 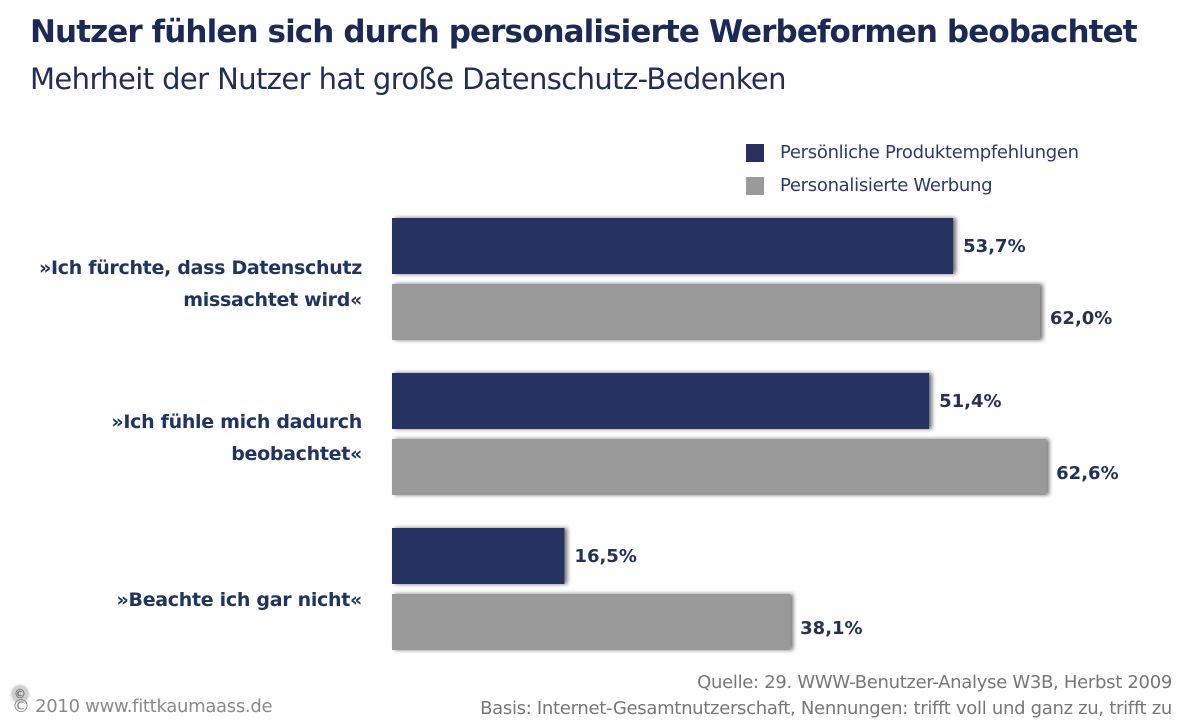 What do you see at coordinates (236, 422) in the screenshot?
I see `category-label-line: »Ich fühle mich dadurch` at bounding box center [236, 422].